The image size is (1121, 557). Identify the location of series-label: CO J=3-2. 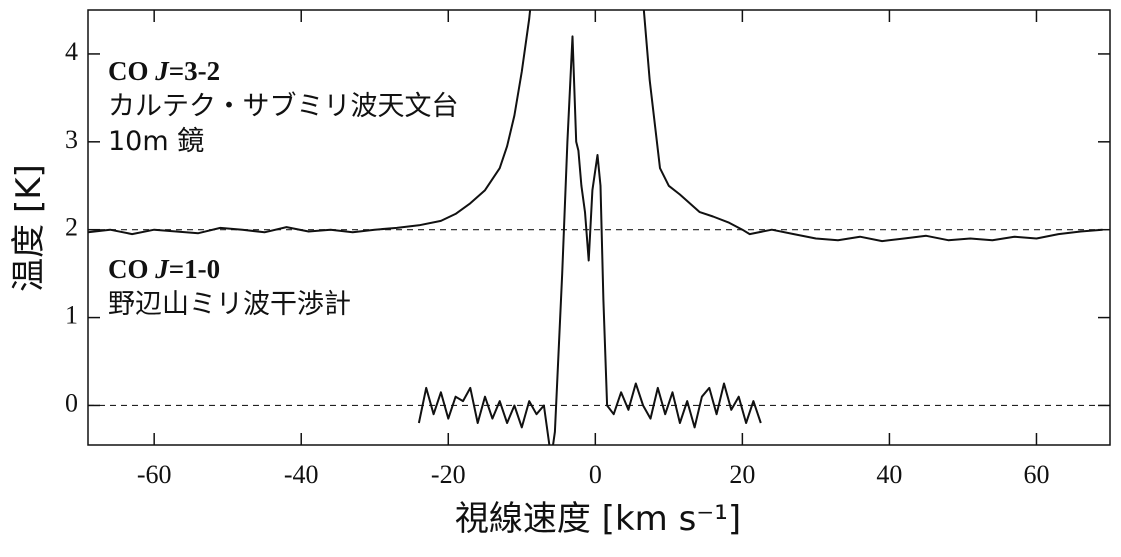
(164, 71).